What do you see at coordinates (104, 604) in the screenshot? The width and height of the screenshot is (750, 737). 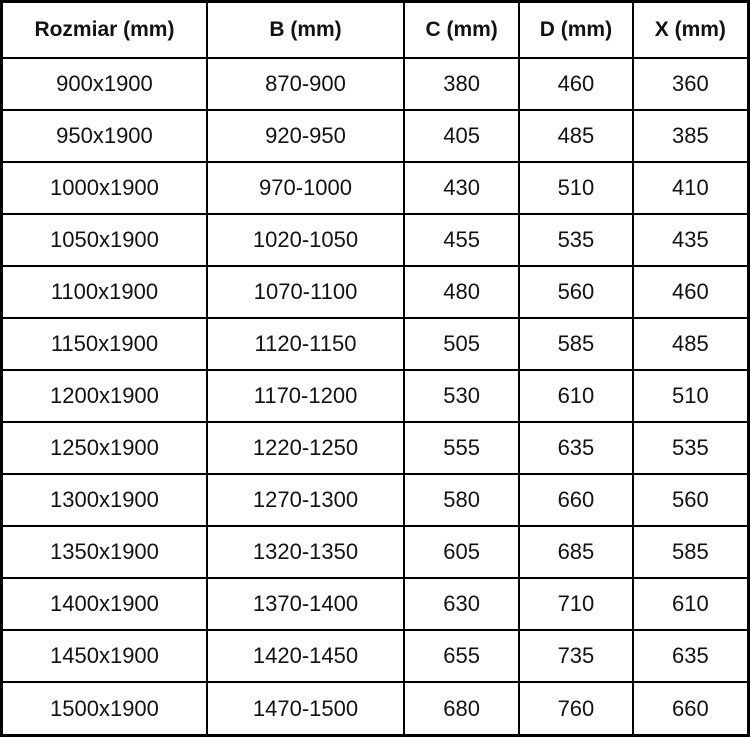 I see `table-cell: 1400x1900` at bounding box center [104, 604].